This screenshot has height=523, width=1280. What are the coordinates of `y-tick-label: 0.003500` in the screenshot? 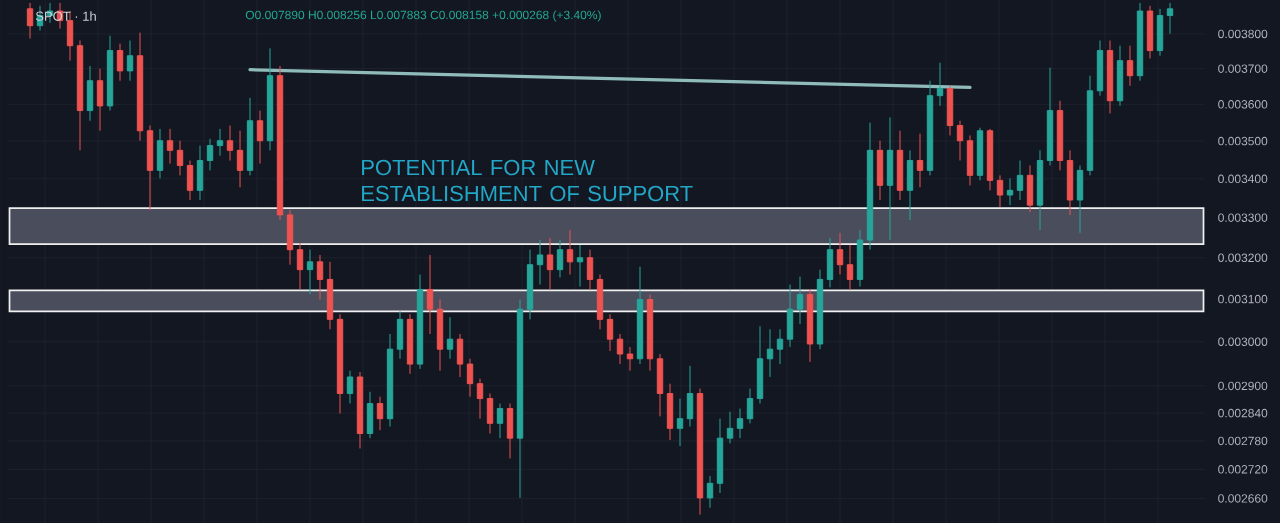 It's located at (1243, 141).